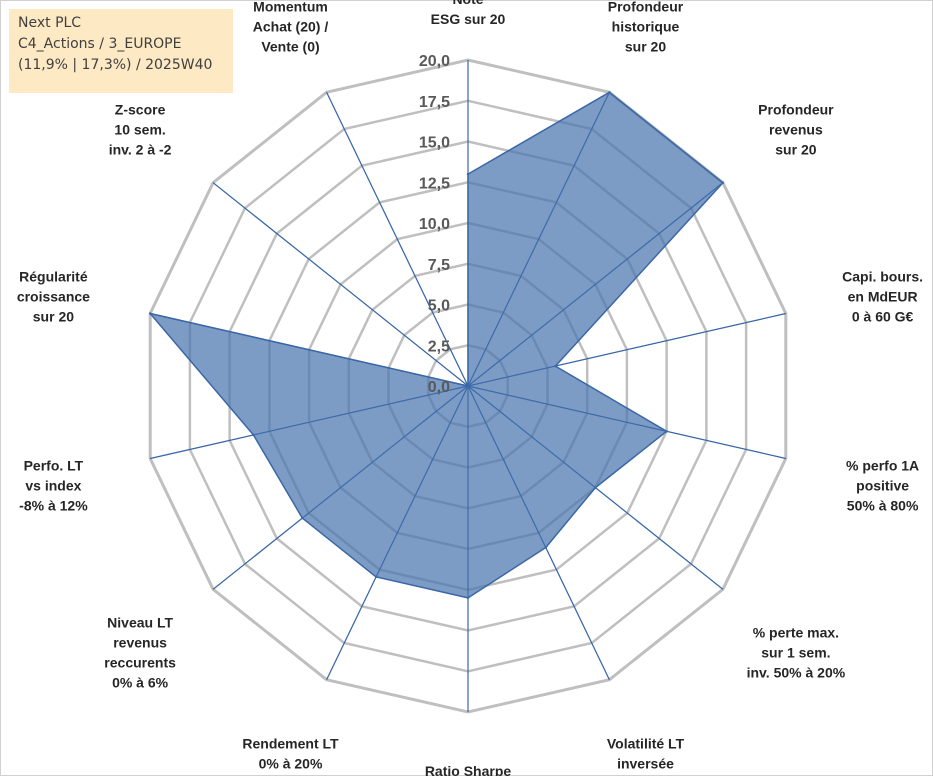  Describe the element at coordinates (140, 150) in the screenshot. I see `axis-label-12-line-2: inv. 2 à -2` at that location.